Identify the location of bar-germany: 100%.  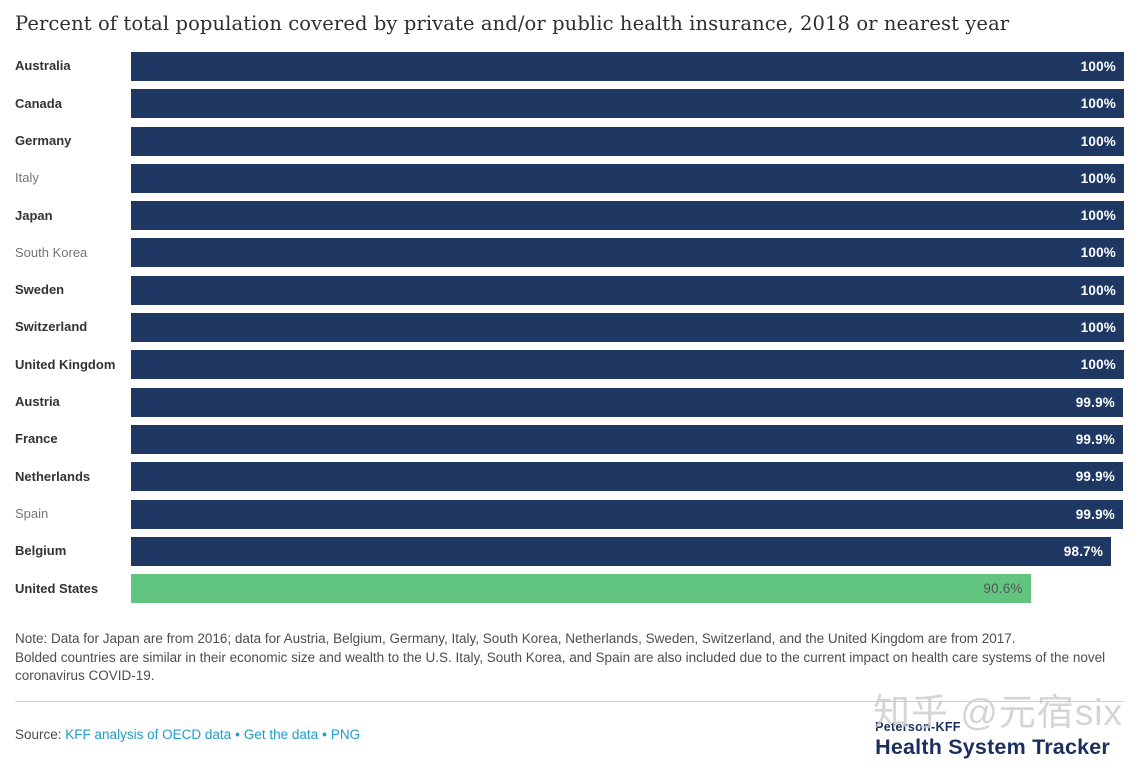
(627, 141).